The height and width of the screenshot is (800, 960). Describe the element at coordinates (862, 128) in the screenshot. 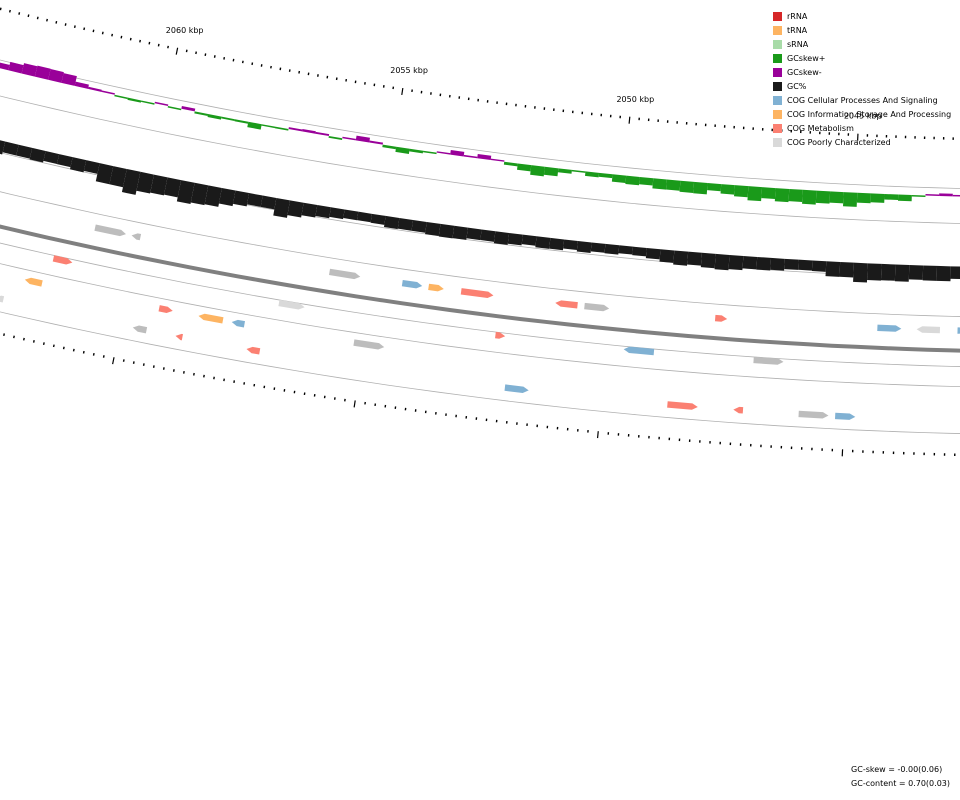

I see `legend-item-cog-metabolism: COG Metabolism` at that location.